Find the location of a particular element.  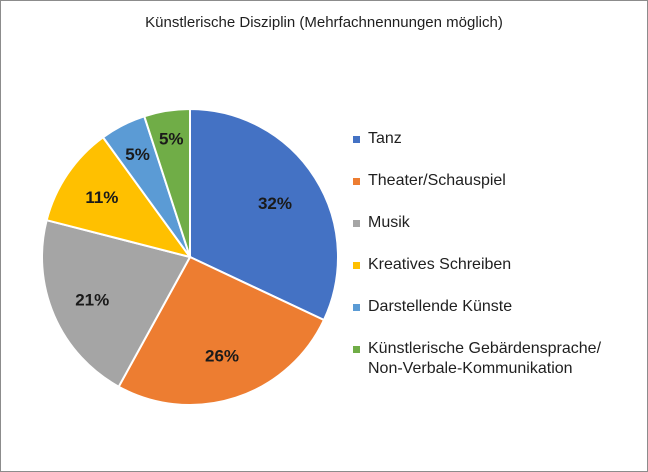

legend-label: Musik is located at coordinates (389, 222).